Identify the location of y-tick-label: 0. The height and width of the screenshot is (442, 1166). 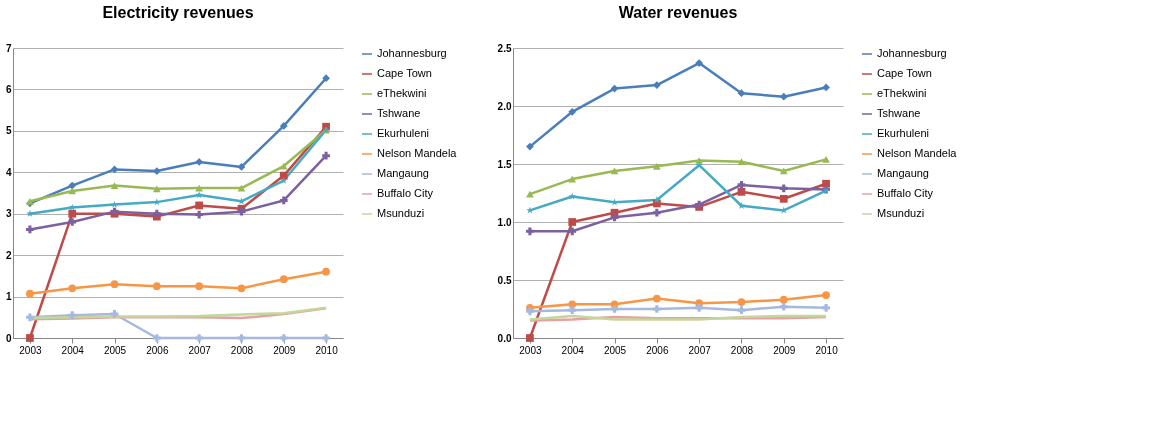
(8, 338).